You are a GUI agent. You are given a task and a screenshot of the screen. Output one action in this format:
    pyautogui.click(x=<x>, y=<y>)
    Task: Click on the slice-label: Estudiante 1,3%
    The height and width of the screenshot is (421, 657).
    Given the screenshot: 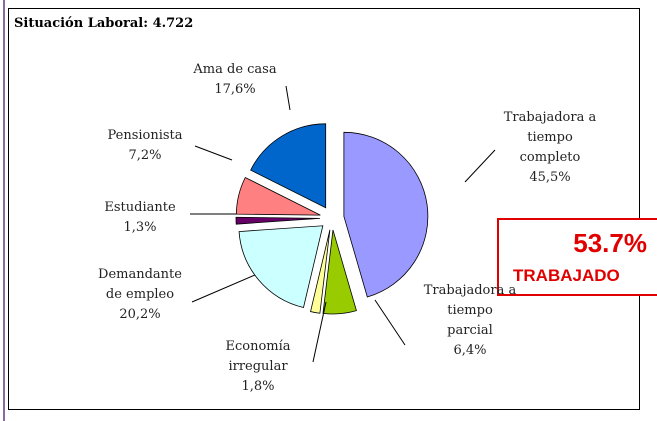 What is the action you would take?
    pyautogui.click(x=139, y=218)
    